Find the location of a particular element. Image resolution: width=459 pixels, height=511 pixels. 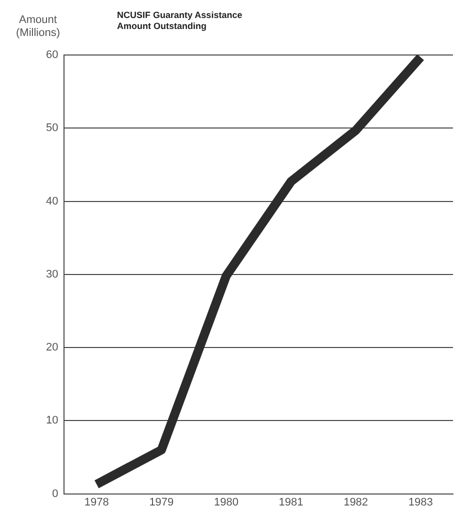

y-tick-label: 20 is located at coordinates (52, 348).